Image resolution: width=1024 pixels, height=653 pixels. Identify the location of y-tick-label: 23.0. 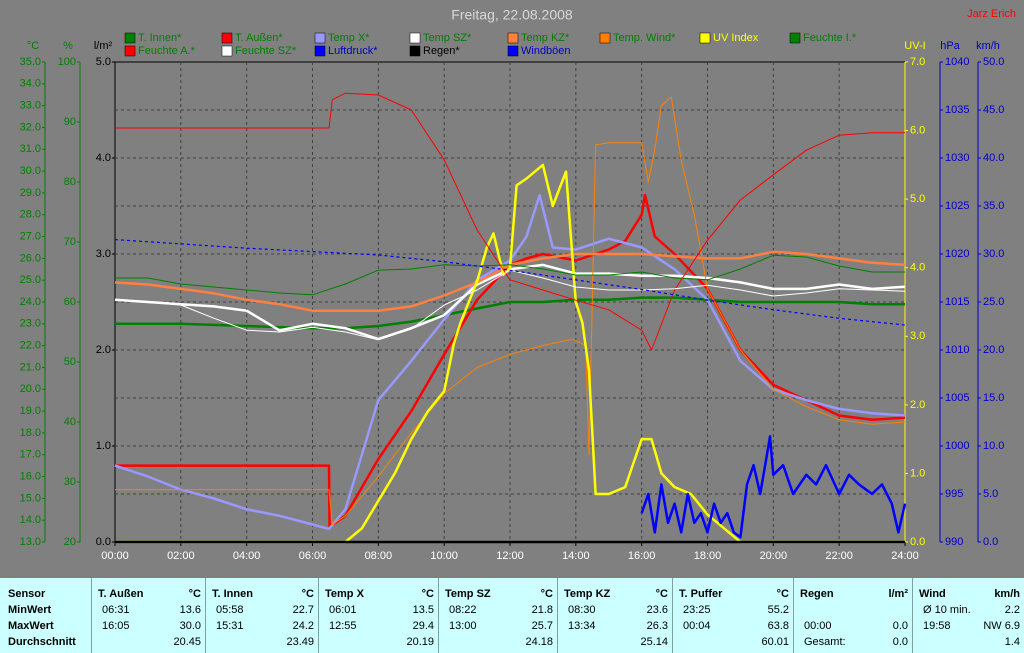
(30, 324).